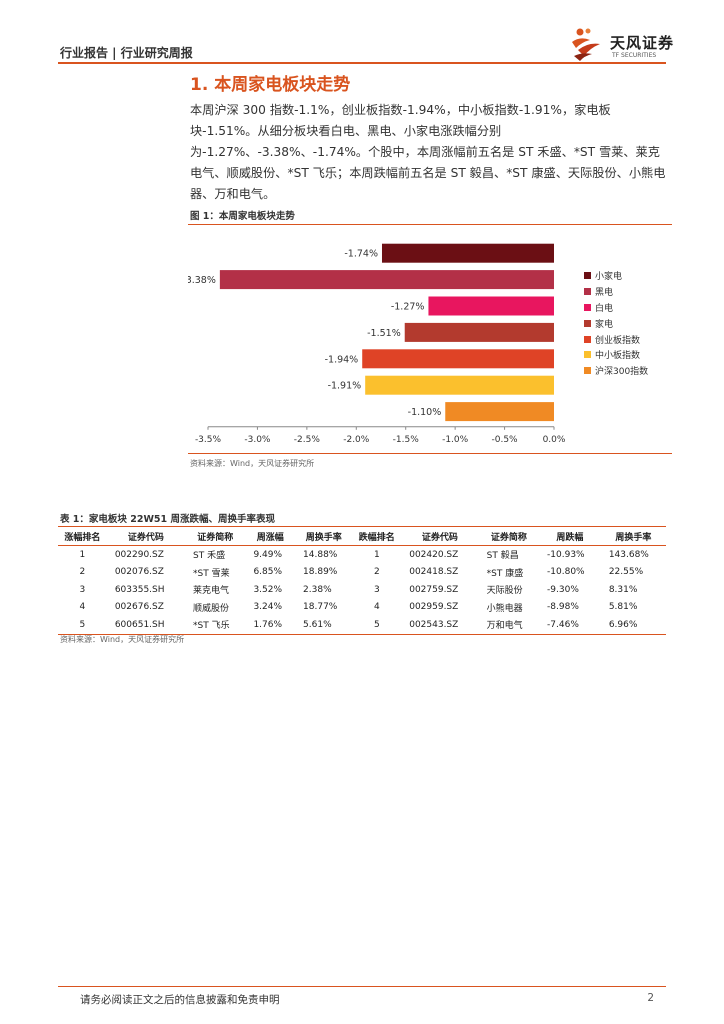  What do you see at coordinates (604, 308) in the screenshot?
I see `legend-label: 白电` at bounding box center [604, 308].